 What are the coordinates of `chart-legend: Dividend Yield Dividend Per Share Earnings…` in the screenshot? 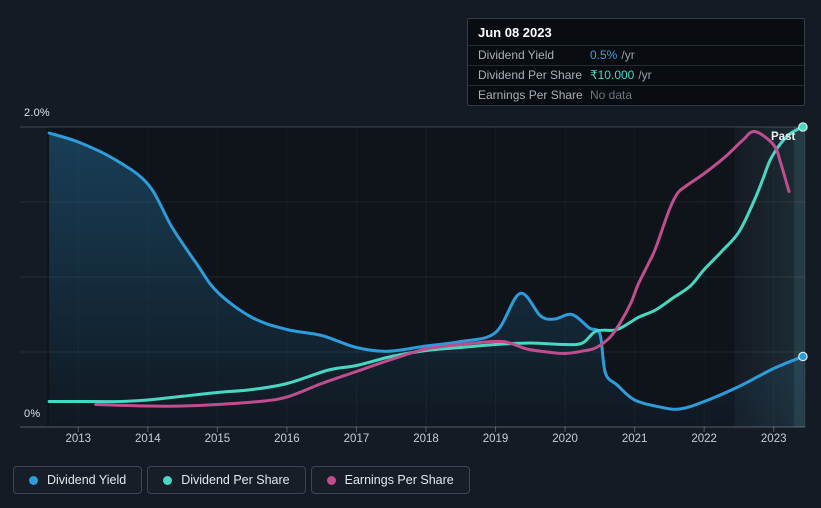 It's located at (241, 480).